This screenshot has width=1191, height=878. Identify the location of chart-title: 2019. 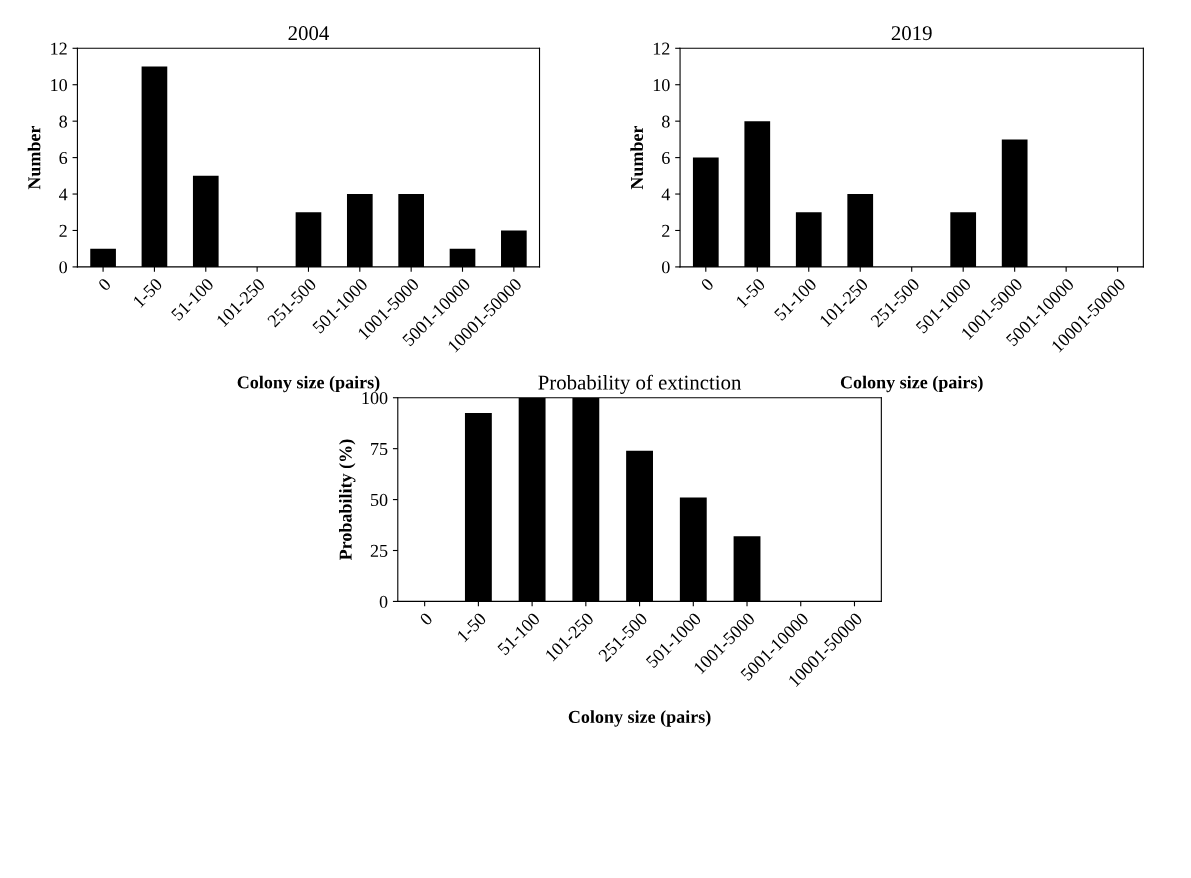
(911, 33).